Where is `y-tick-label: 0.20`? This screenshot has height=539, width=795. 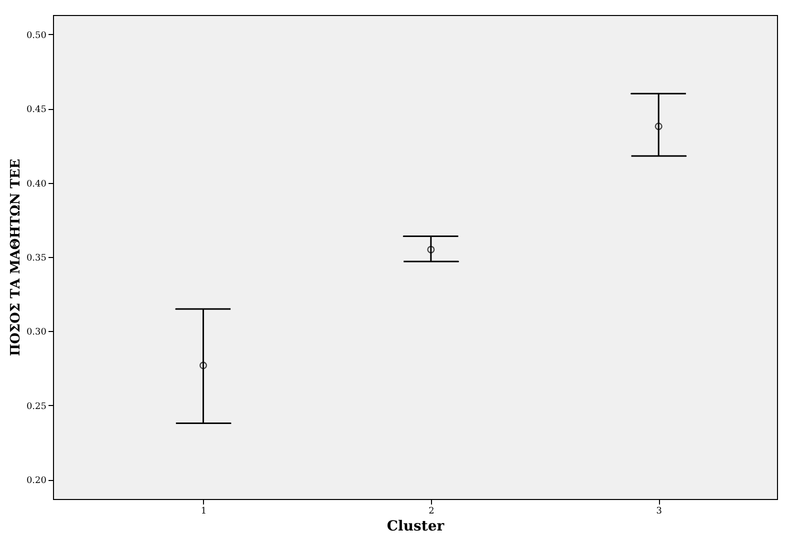 y-tick-label: 0.20 is located at coordinates (36, 481).